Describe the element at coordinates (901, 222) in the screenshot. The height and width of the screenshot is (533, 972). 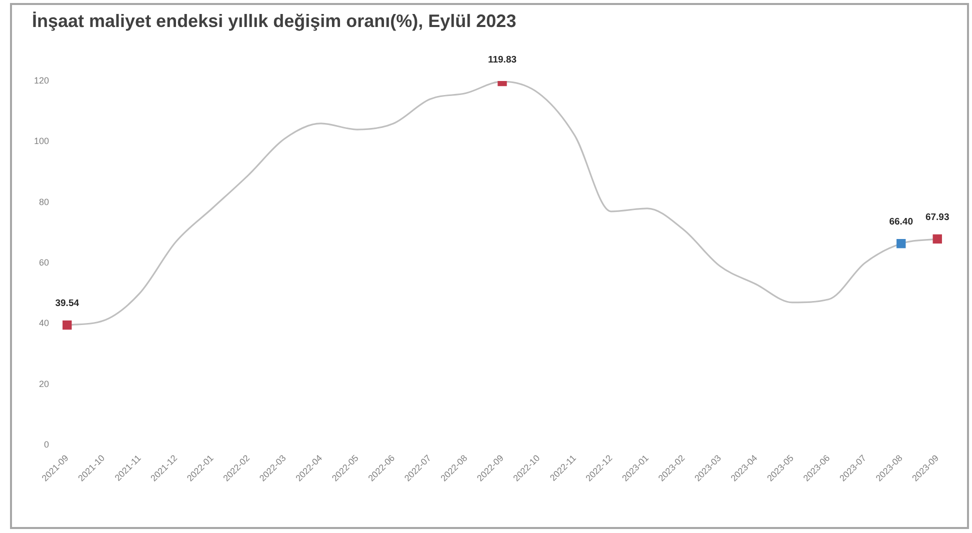
I see `data-label: 66.40` at that location.